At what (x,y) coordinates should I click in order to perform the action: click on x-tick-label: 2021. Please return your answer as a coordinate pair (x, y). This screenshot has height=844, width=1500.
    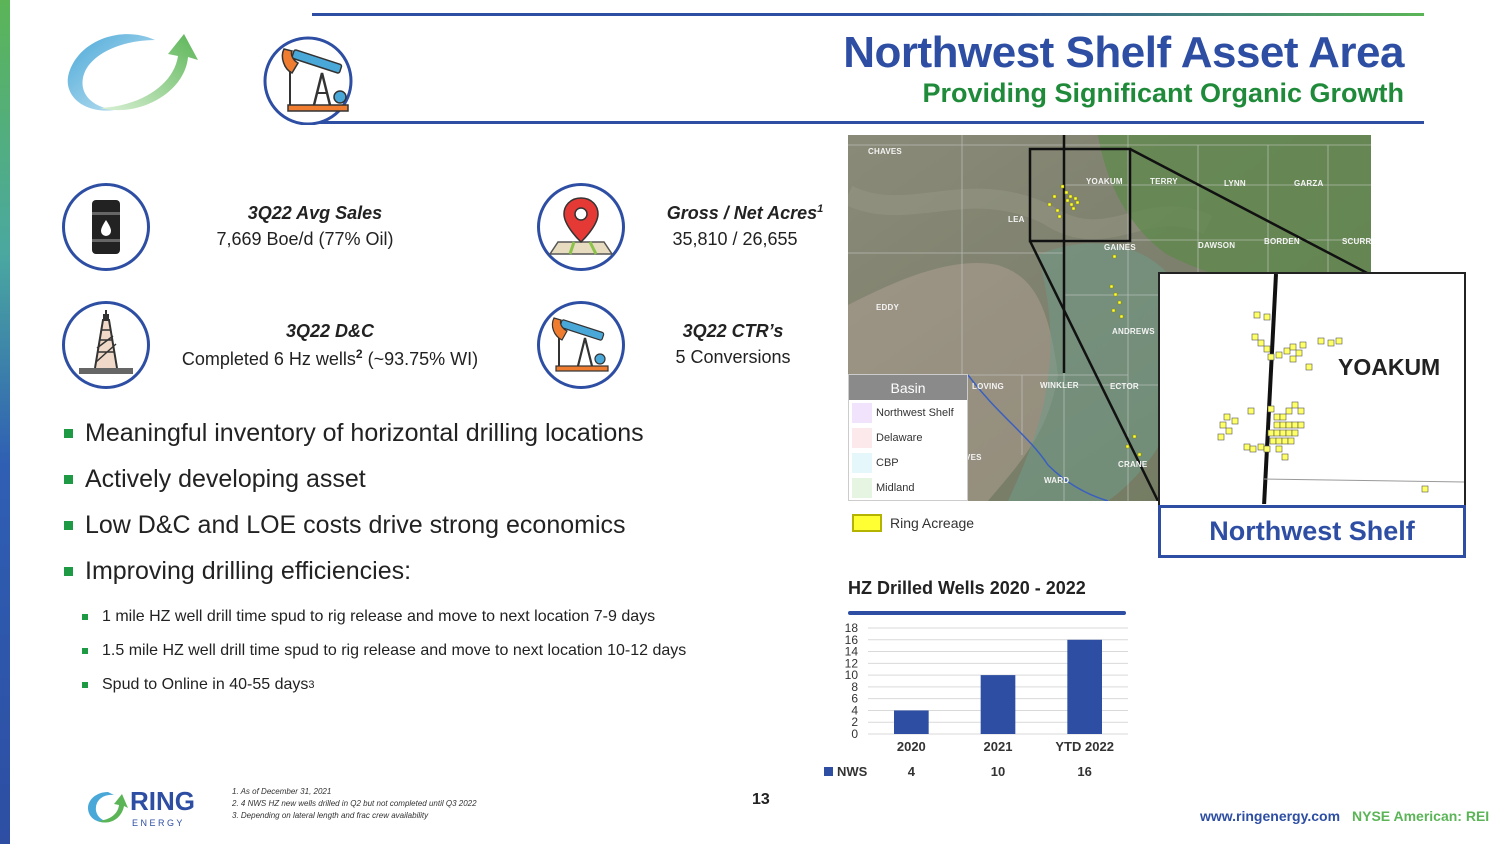
    Looking at the image, I should click on (998, 746).